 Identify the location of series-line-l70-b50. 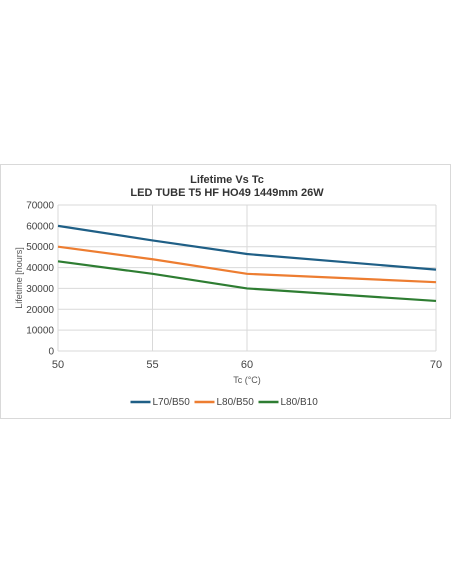
(247, 247).